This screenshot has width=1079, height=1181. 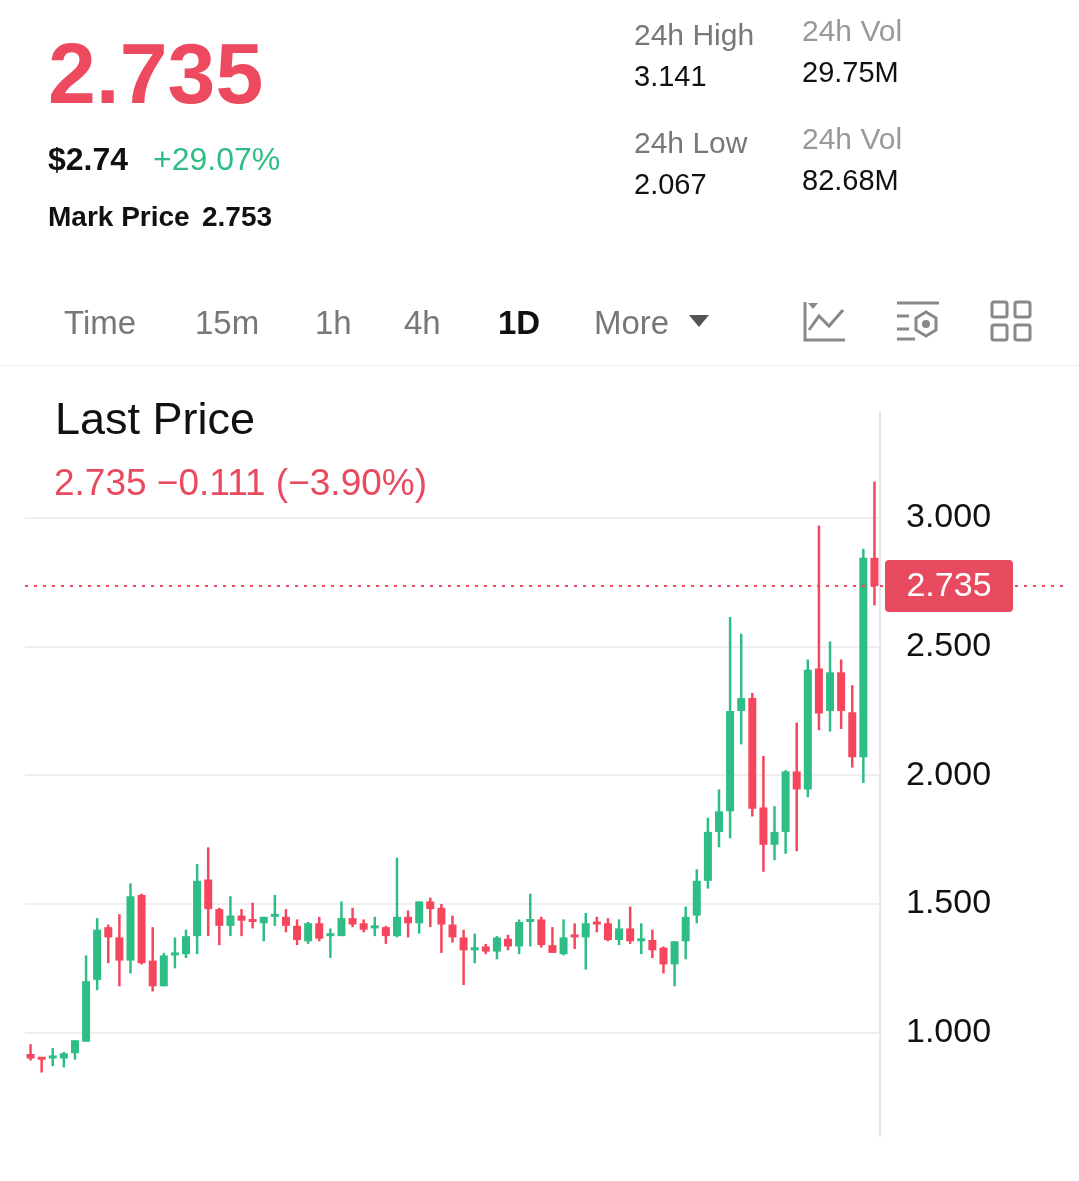 What do you see at coordinates (333, 322) in the screenshot?
I see `text: 1h` at bounding box center [333, 322].